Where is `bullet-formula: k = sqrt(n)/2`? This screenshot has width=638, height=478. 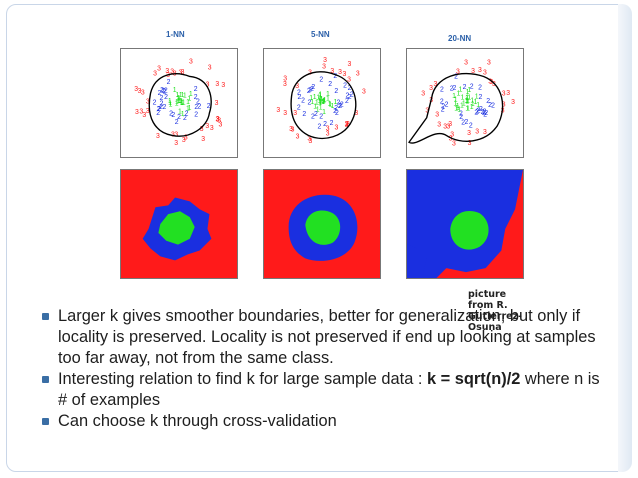
bullet-formula: k = sqrt(n)/2 is located at coordinates (474, 379).